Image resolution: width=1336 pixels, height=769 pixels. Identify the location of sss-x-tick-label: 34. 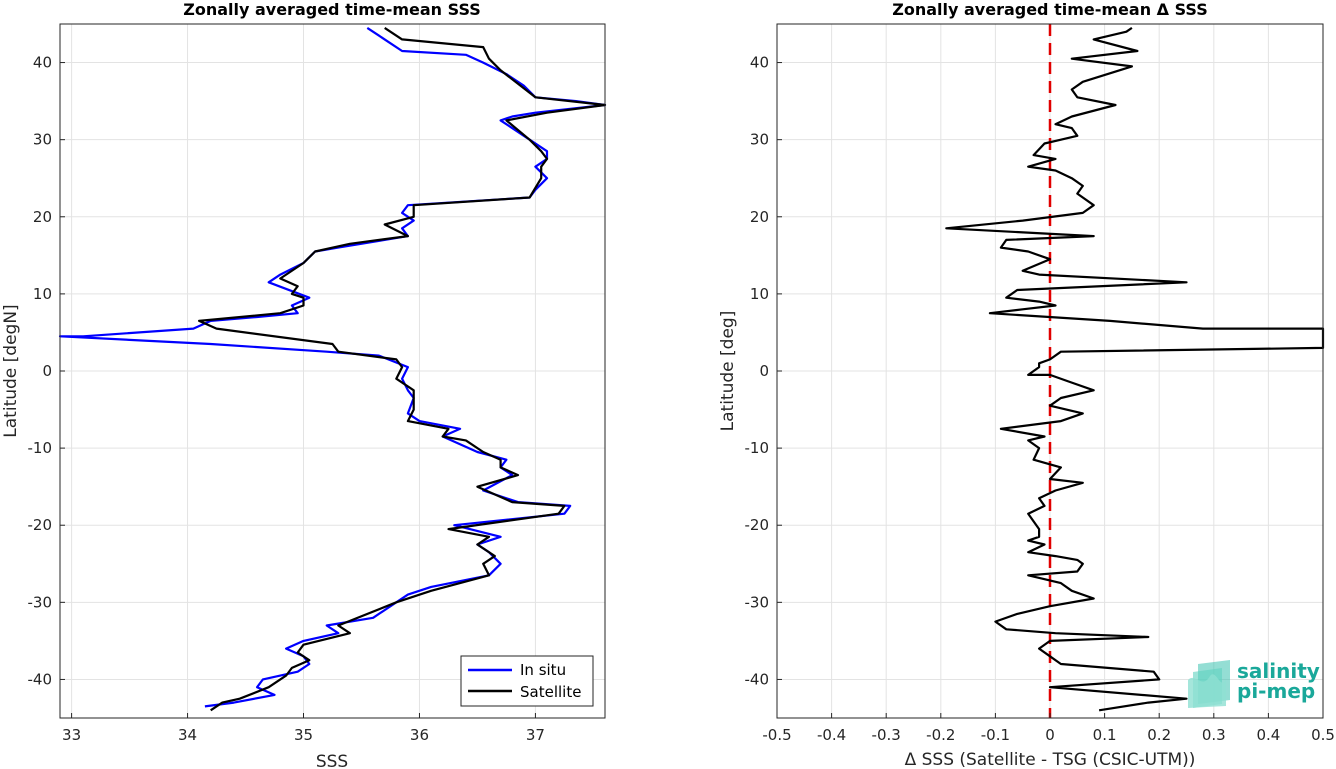
(187, 735).